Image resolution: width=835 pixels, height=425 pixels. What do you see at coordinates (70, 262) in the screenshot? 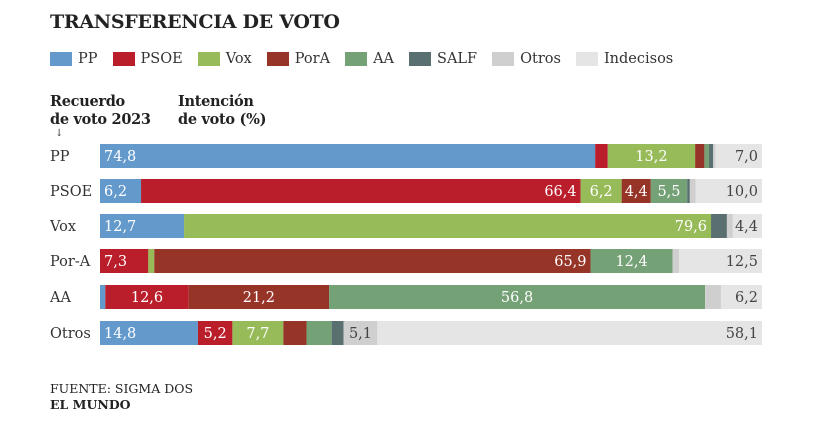
I see `row-label: Por-A` at bounding box center [70, 262].